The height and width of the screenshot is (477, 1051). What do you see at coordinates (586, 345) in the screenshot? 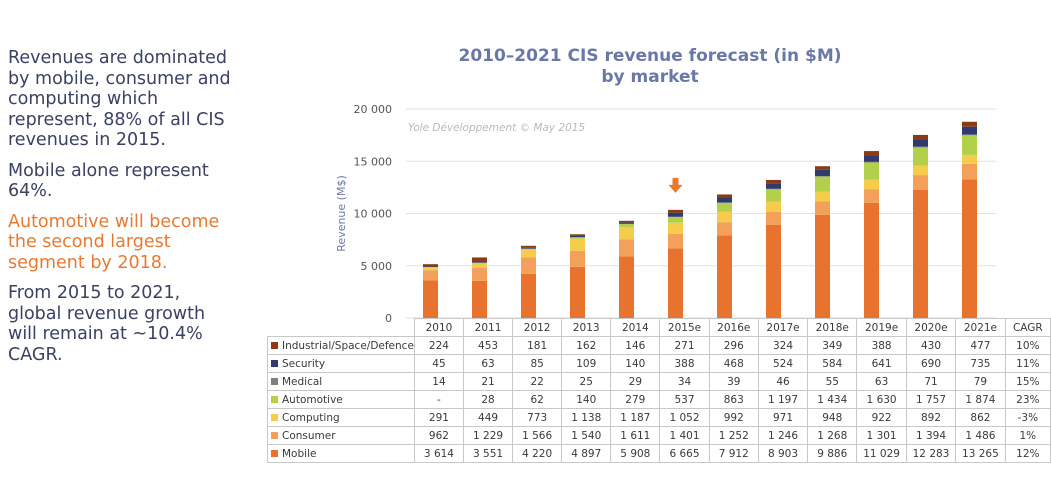
I see `data-label: 162` at bounding box center [586, 345].